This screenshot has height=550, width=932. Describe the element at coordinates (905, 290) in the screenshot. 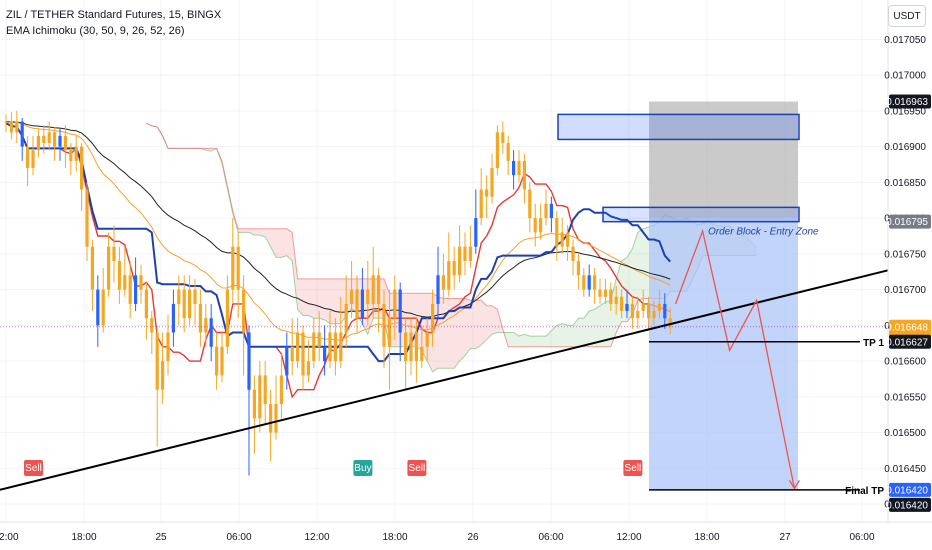

I see `price-tick-label: 0.016700` at that location.